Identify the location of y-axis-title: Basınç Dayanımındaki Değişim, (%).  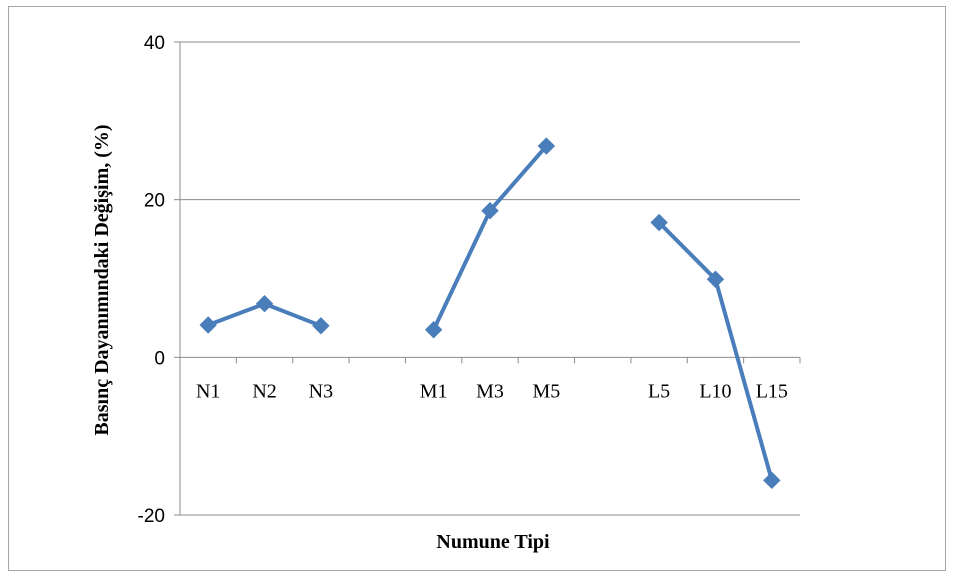
(102, 279).